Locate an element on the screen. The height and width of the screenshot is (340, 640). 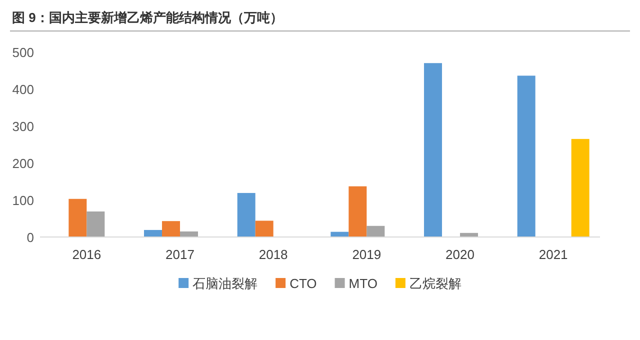
x-tick-label: 2018 is located at coordinates (273, 254).